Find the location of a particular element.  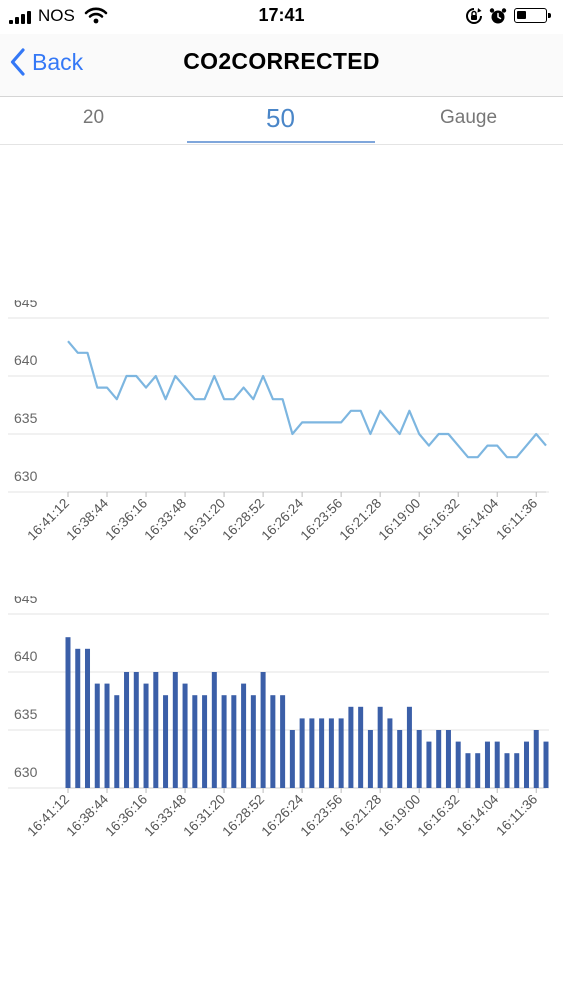

tab-50: 50 is located at coordinates (280, 118).